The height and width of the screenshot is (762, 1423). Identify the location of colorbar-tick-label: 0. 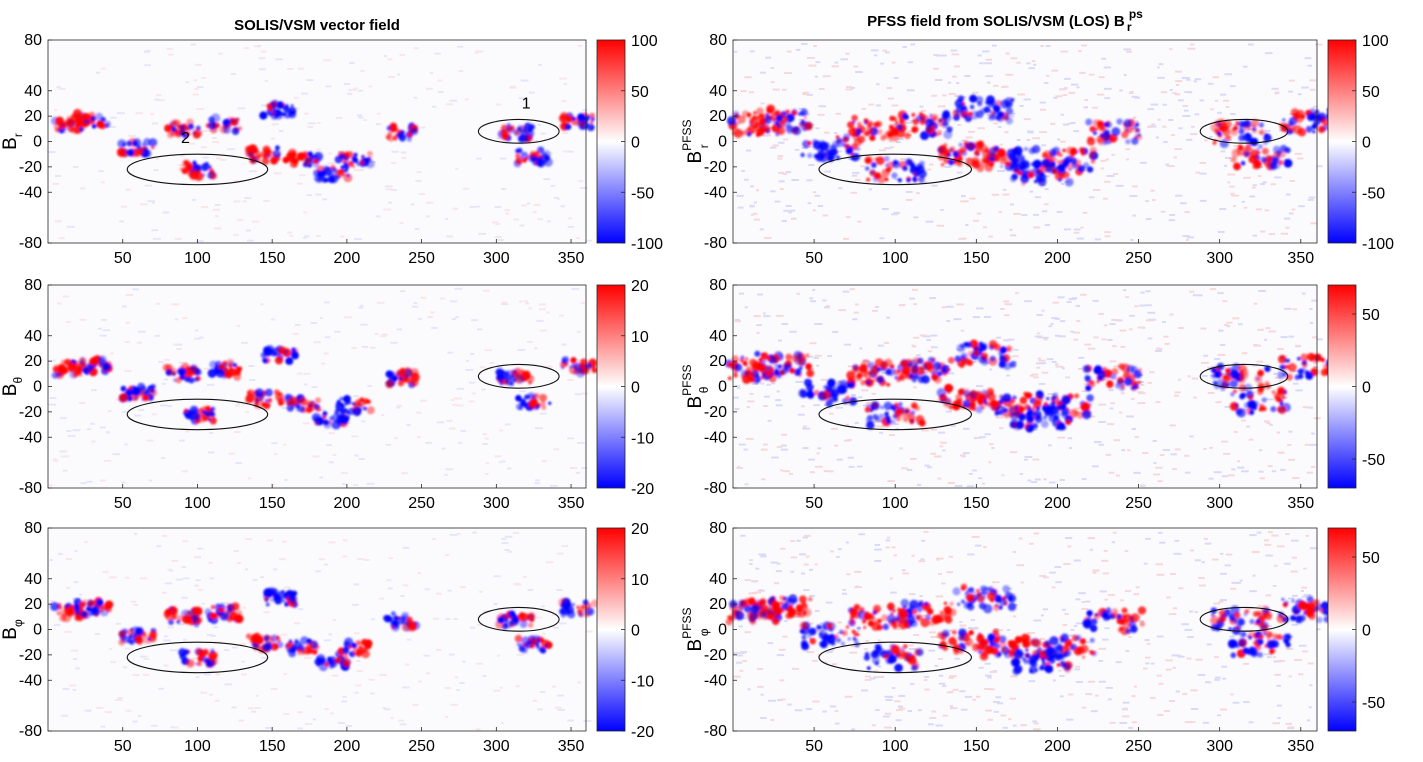
(1366, 388).